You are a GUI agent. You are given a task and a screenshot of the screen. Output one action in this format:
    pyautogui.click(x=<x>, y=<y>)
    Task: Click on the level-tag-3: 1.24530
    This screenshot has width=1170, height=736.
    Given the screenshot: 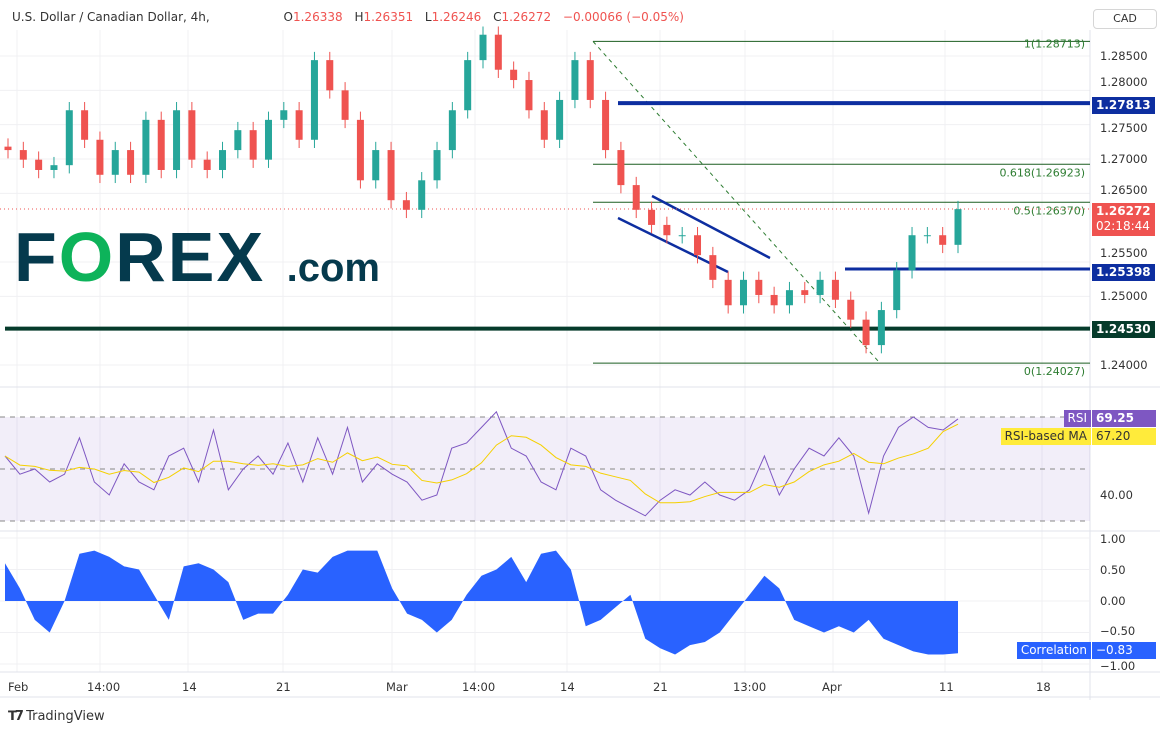 What is the action you would take?
    pyautogui.click(x=1123, y=329)
    